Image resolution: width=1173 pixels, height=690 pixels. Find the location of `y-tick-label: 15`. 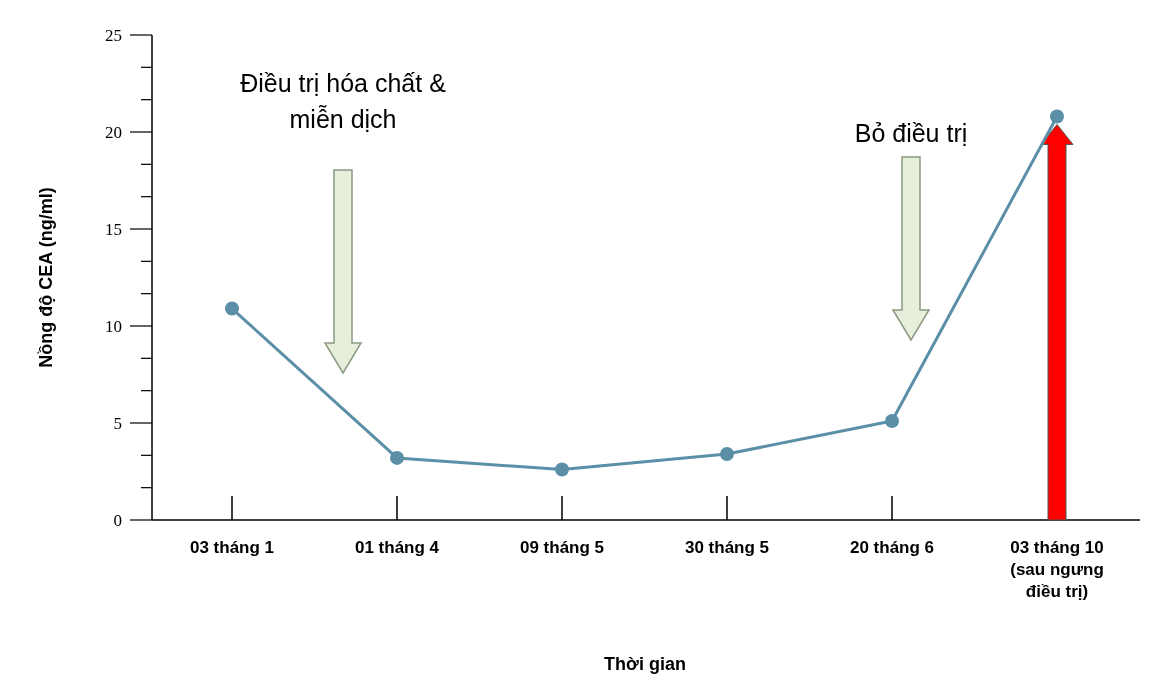

y-tick-label: 15 is located at coordinates (113, 229).